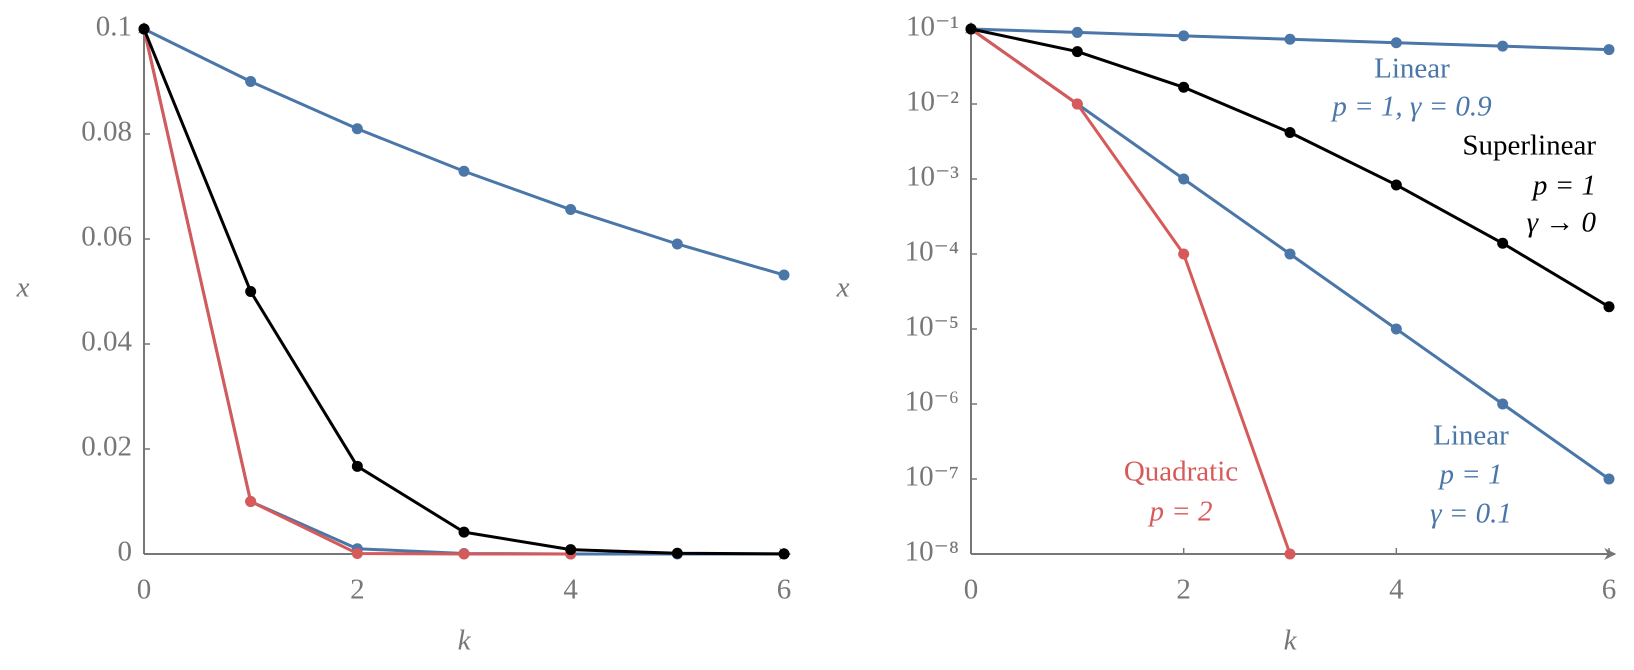 This screenshot has width=1634, height=670. What do you see at coordinates (464, 152) in the screenshot?
I see `series-line` at bounding box center [464, 152].